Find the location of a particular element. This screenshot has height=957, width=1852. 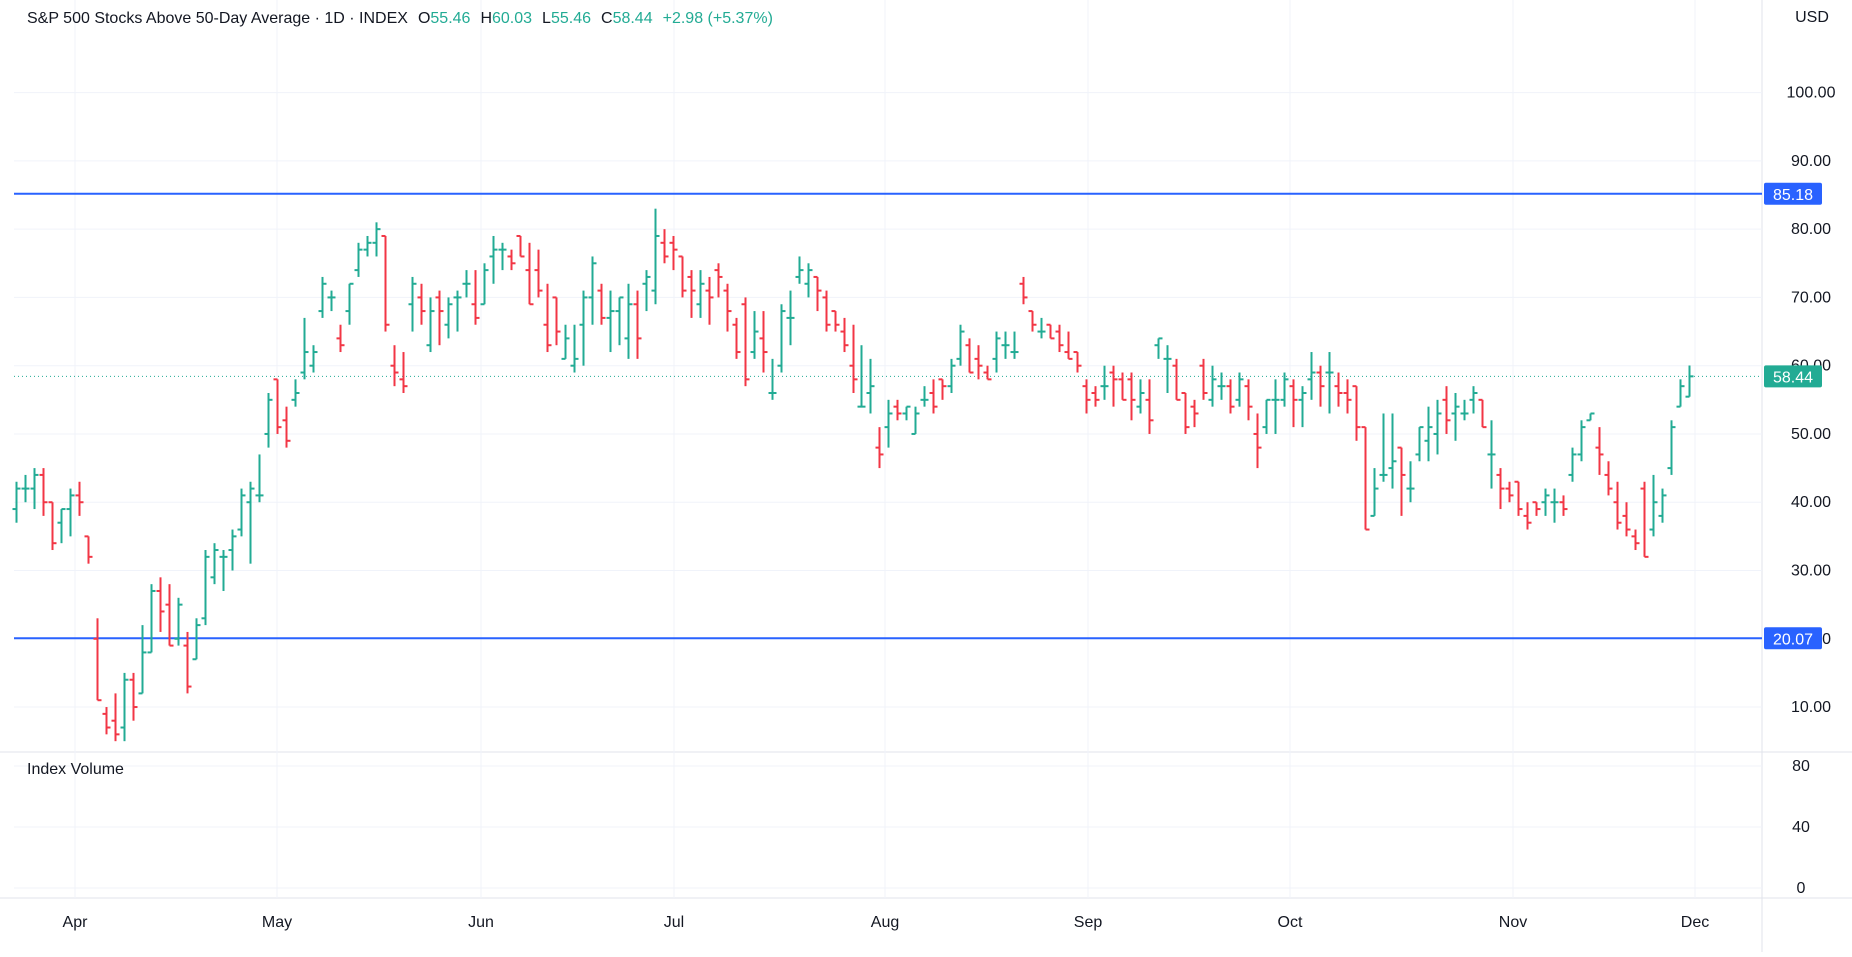

open-value: 55.46 is located at coordinates (450, 18).